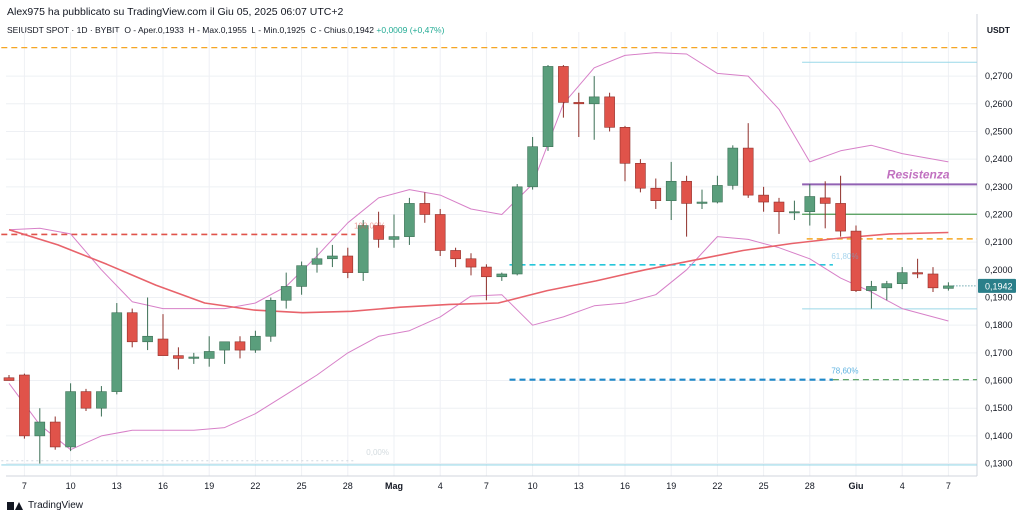 This screenshot has width=1024, height=517. I want to click on y-tick-label: 0,2300, so click(999, 187).